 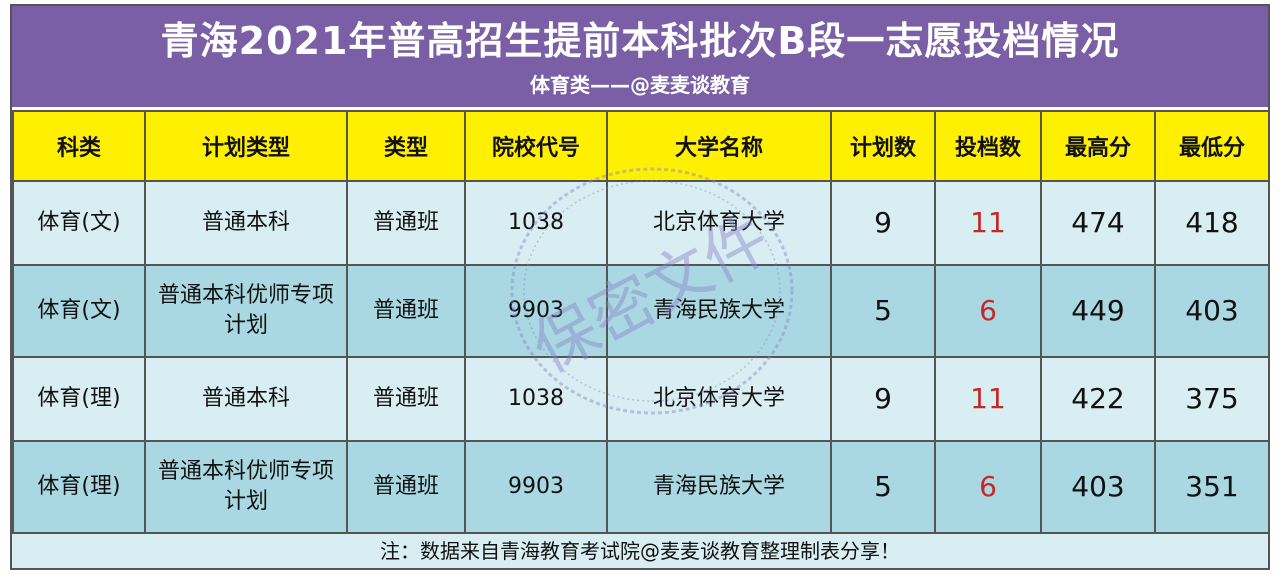 I want to click on min-score-cell: 418, so click(x=1212, y=223).